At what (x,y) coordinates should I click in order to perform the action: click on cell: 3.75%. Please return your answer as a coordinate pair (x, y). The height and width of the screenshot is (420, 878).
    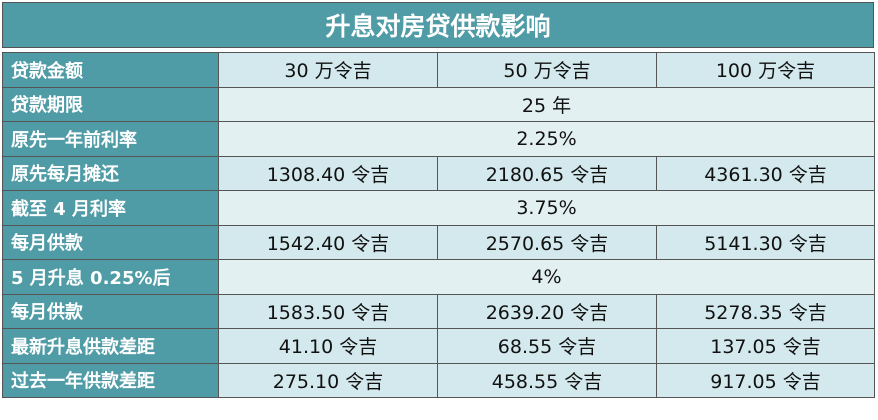
    Looking at the image, I should click on (546, 208).